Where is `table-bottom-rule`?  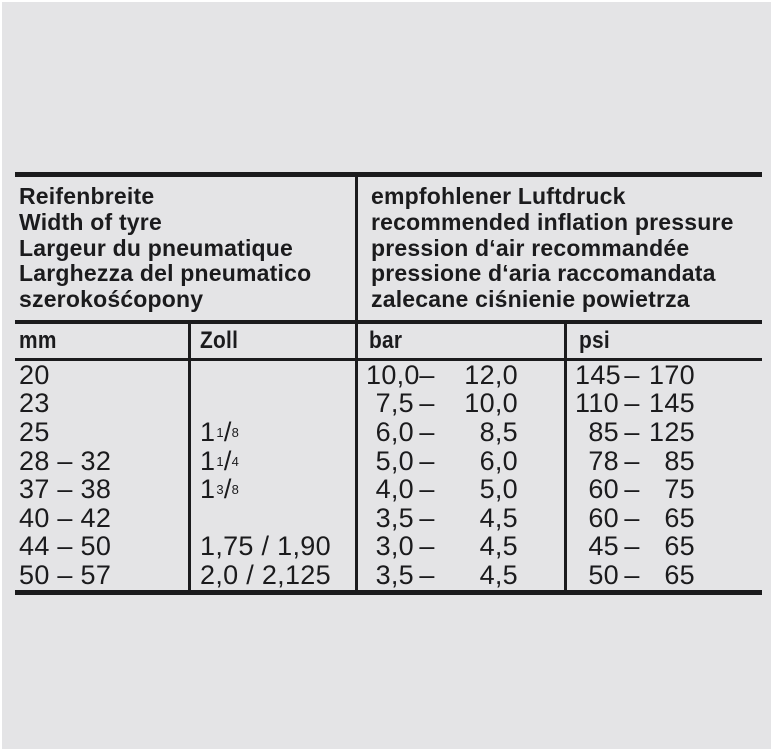 table-bottom-rule is located at coordinates (388, 592).